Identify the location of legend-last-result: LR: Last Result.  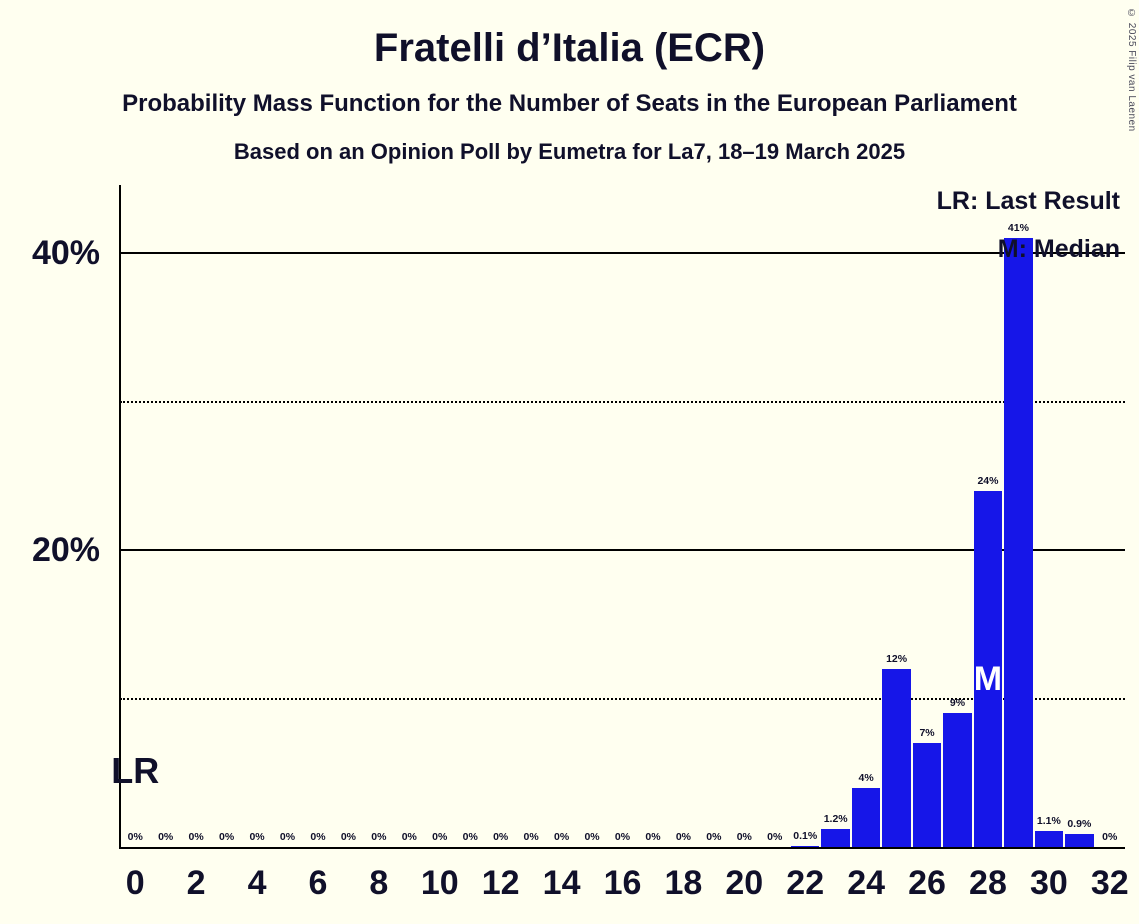
(1028, 201).